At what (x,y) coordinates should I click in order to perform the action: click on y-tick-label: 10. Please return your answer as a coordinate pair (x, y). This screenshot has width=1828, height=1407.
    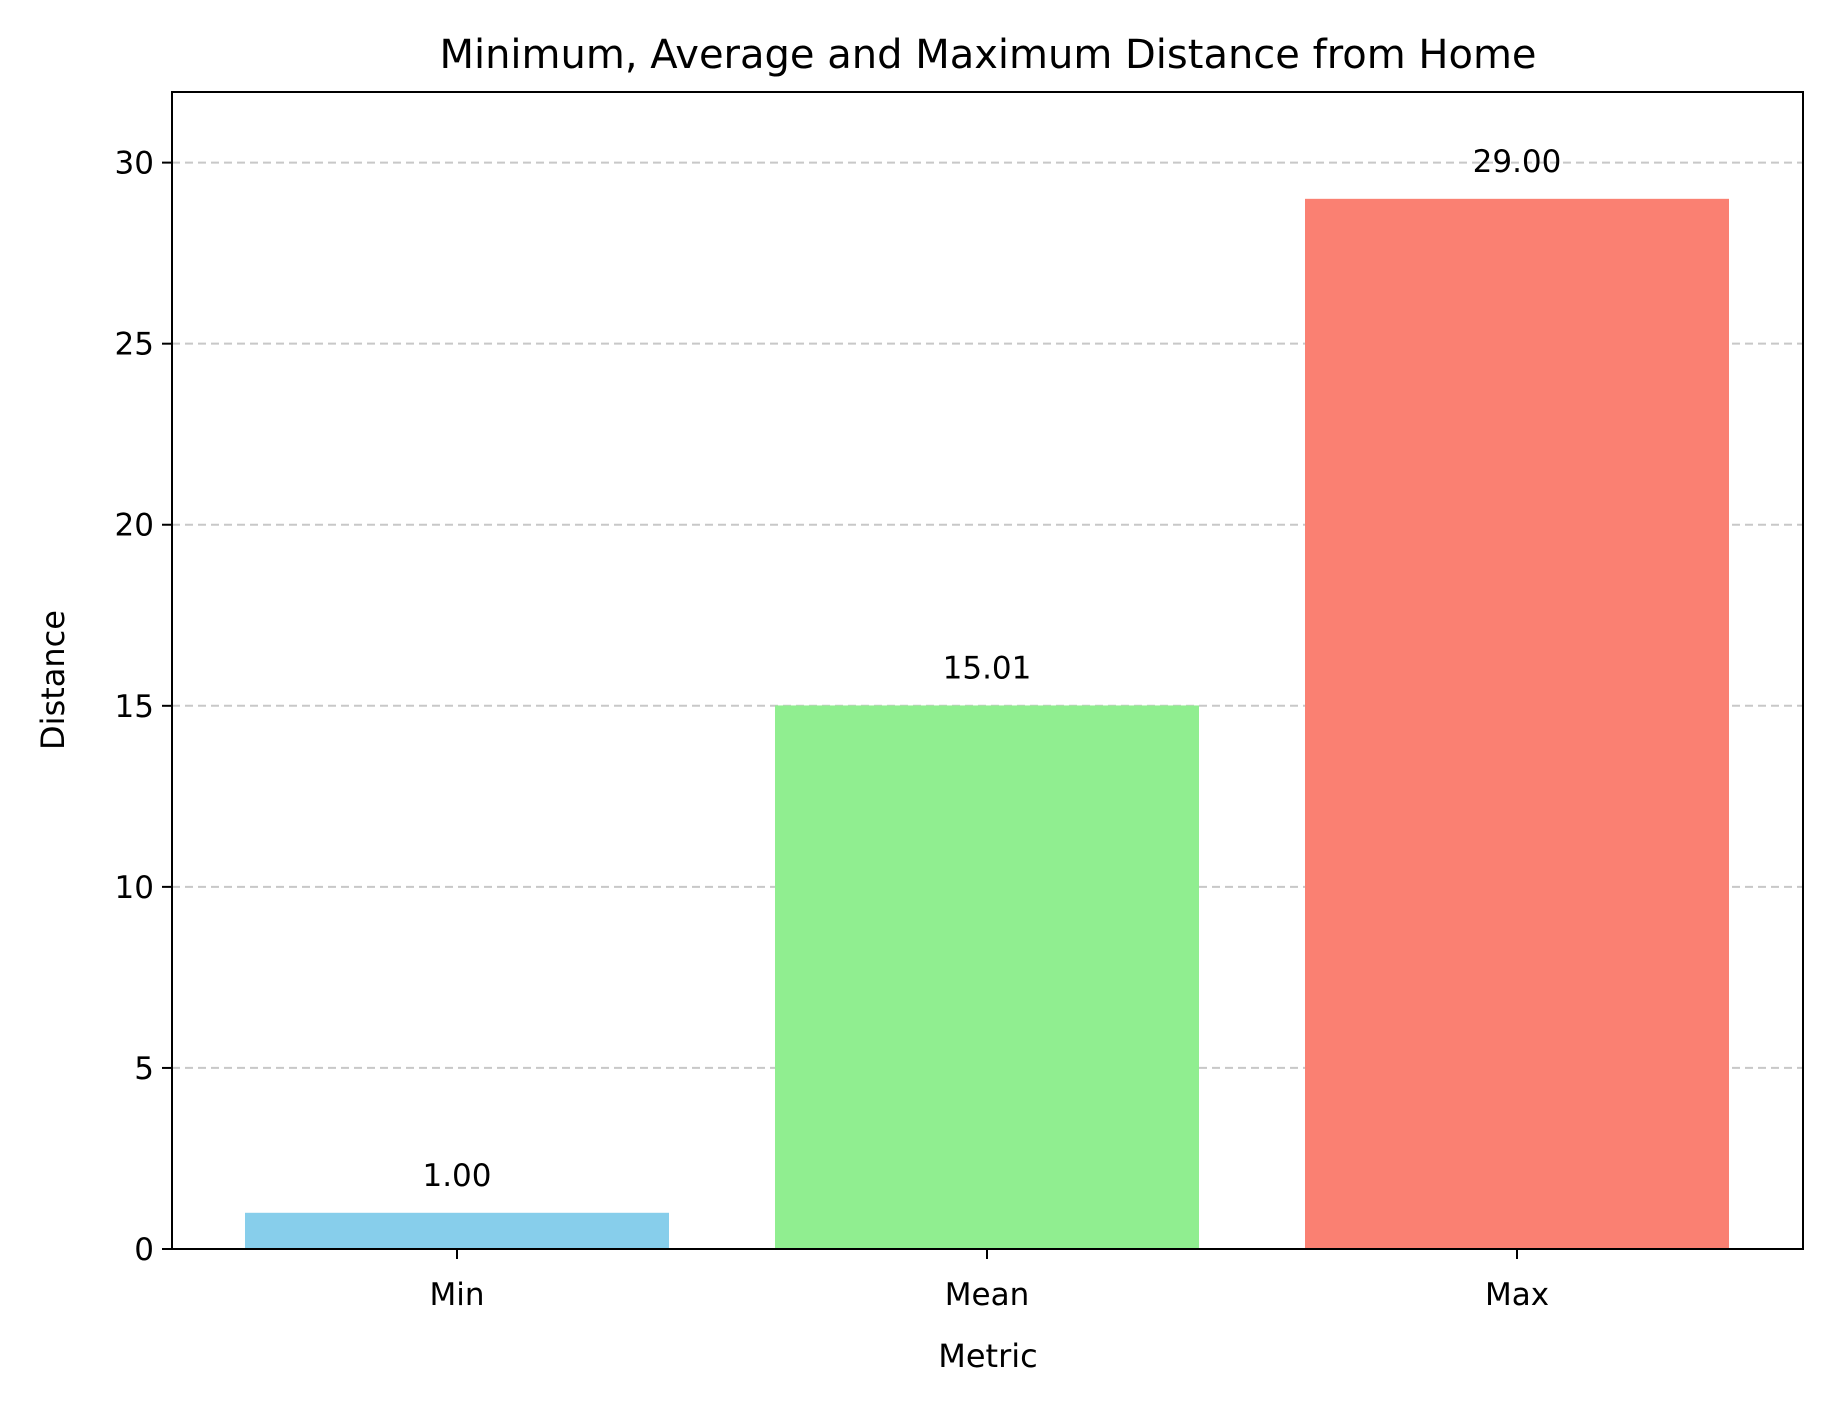
    Looking at the image, I should click on (134, 888).